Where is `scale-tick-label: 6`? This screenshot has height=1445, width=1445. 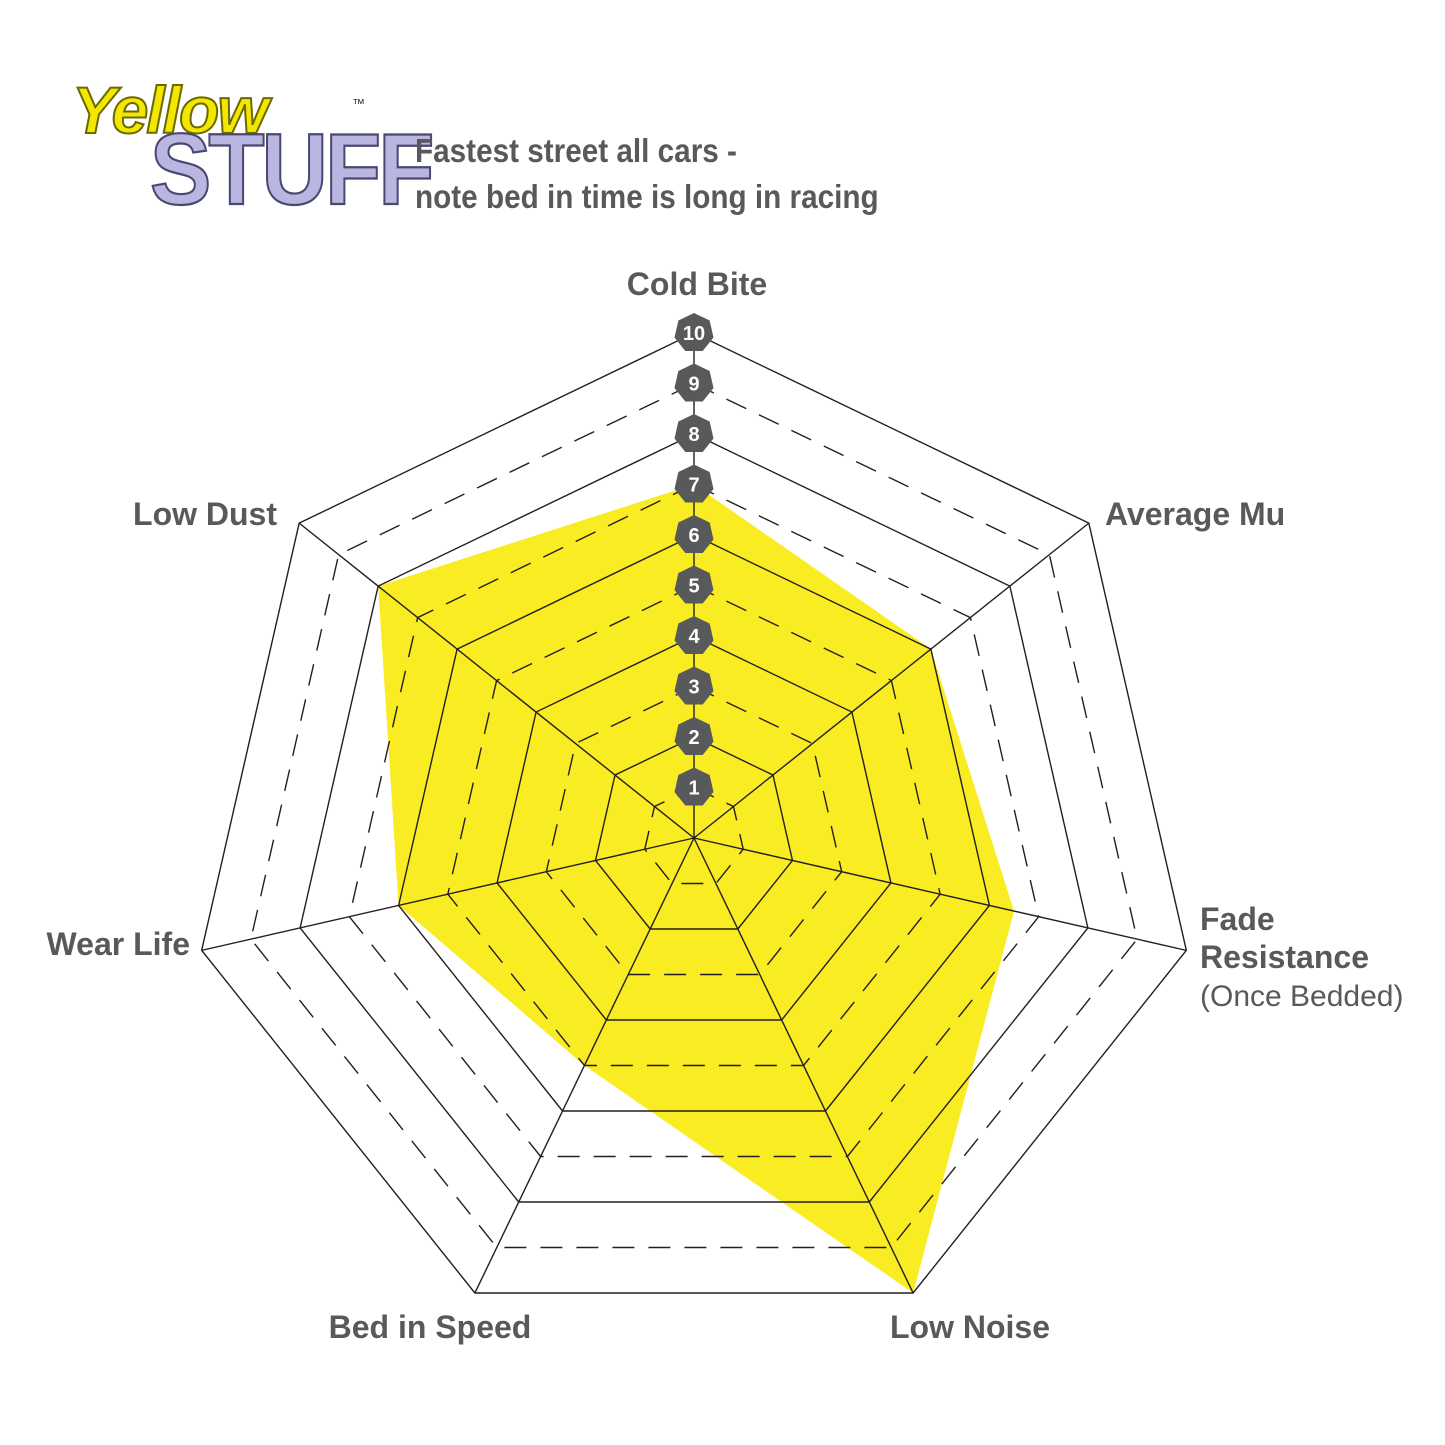 scale-tick-label: 6 is located at coordinates (693, 536).